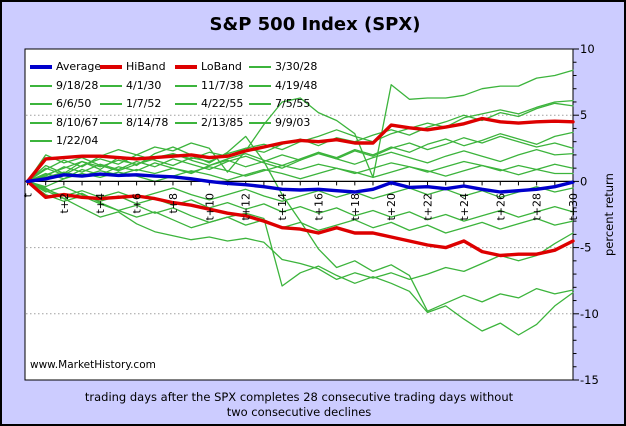 The height and width of the screenshot is (426, 626). What do you see at coordinates (583, 181) in the screenshot?
I see `y-tick-label: 0` at bounding box center [583, 181].